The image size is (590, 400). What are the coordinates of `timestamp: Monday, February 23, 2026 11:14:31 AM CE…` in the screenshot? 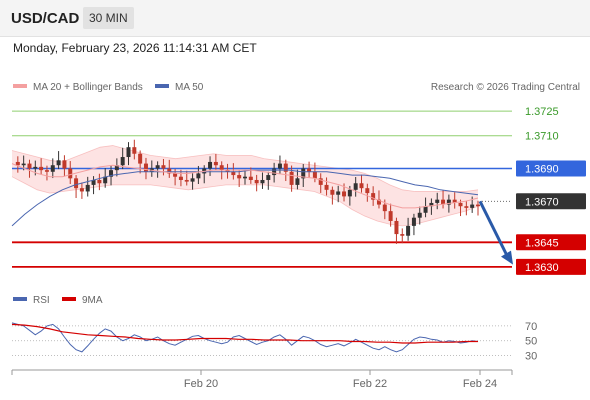 It's located at (135, 48).